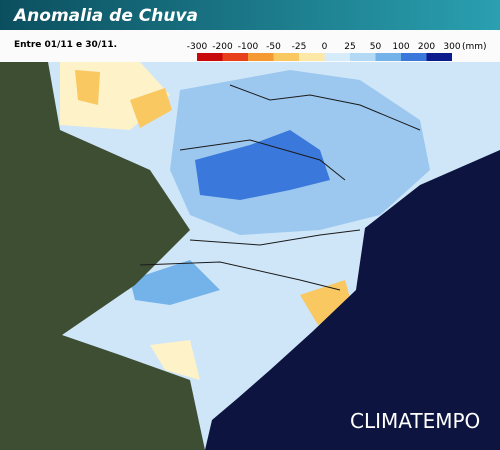 The height and width of the screenshot is (450, 500). What do you see at coordinates (325, 47) in the screenshot?
I see `legend-label: 0` at bounding box center [325, 47].